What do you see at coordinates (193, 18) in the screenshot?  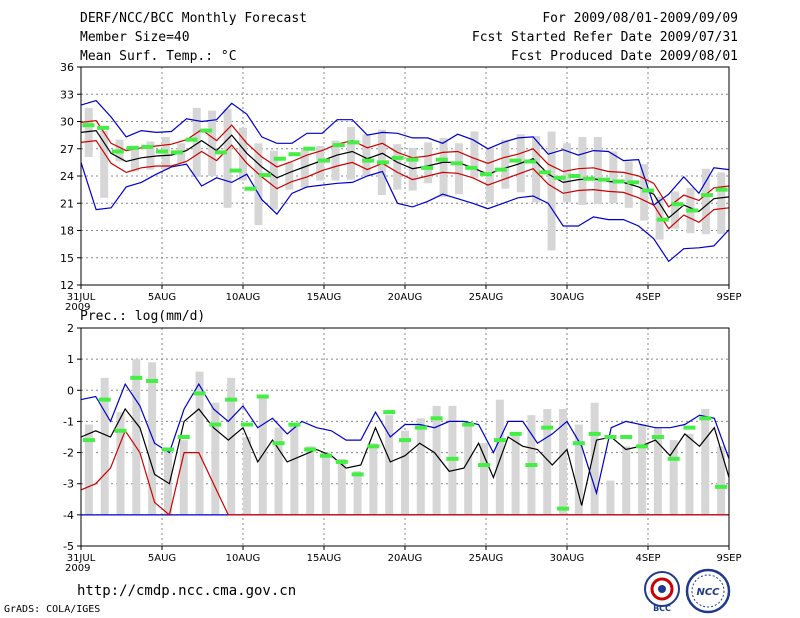 I see `chart-product-title: DERF/NCC/BCC Monthly Forecast` at bounding box center [193, 18].